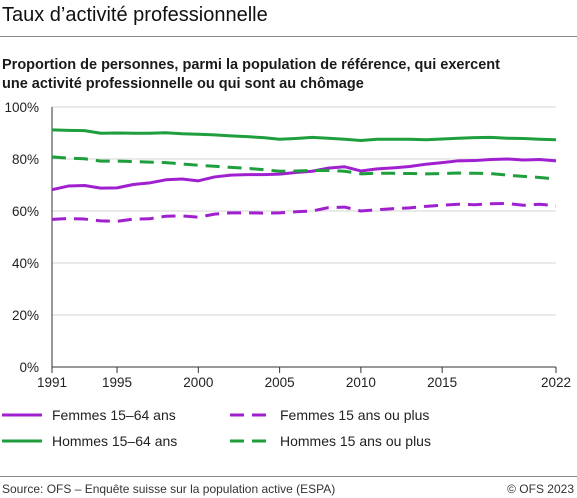 The height and width of the screenshot is (498, 577). I want to click on copyright-note: © OFS 2023, so click(540, 489).